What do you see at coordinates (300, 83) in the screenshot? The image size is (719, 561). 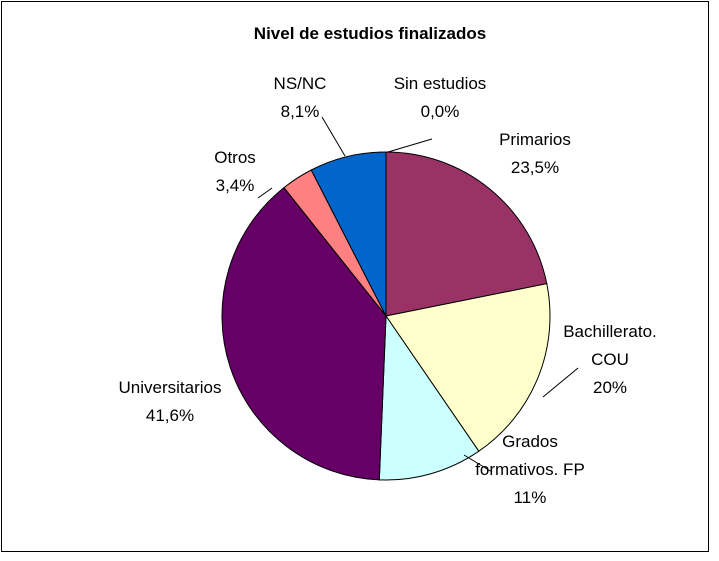 I see `category-label: NS/NC` at bounding box center [300, 83].